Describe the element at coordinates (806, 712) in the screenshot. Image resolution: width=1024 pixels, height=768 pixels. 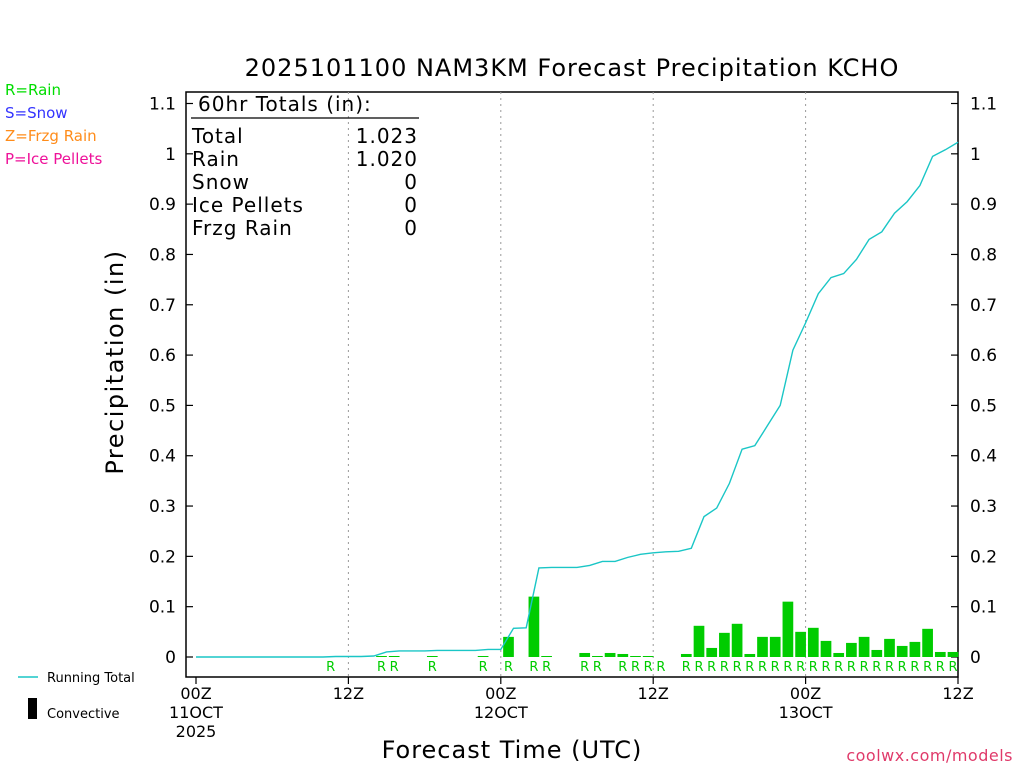
I see `x-tick-label: 13OCT` at that location.